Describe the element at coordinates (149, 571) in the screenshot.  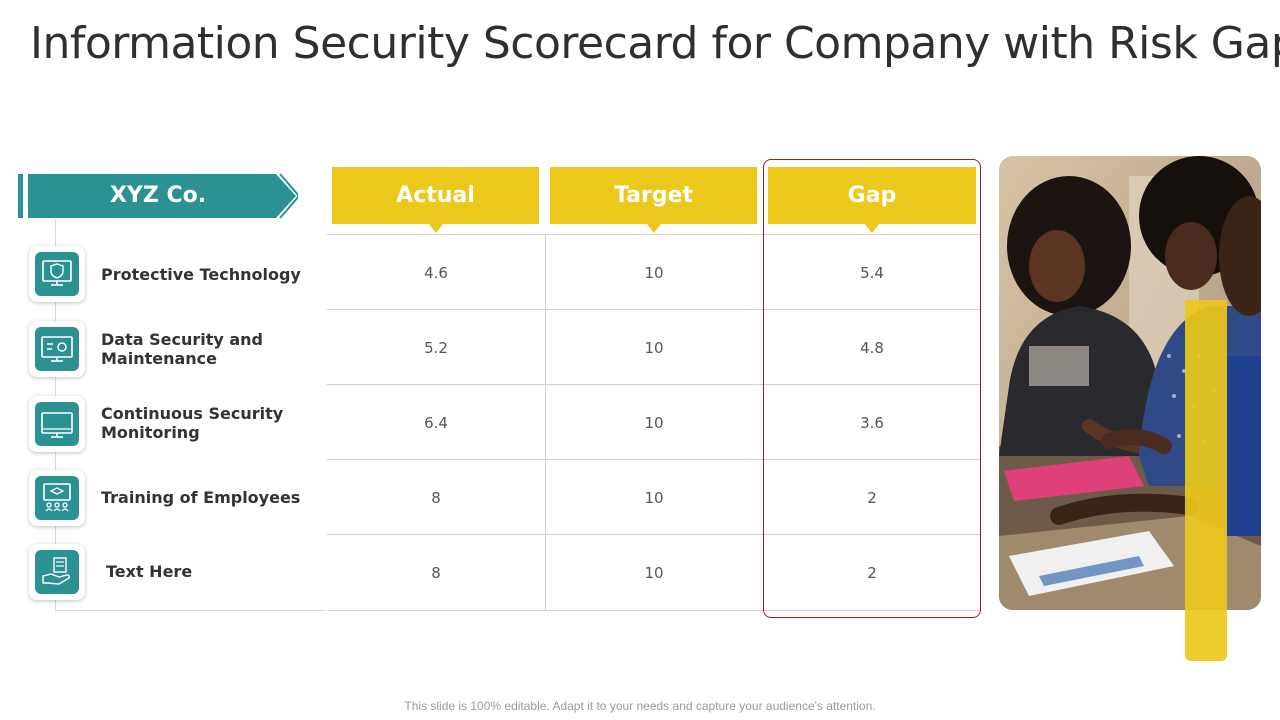
I see `row-label-5: Text Here` at that location.